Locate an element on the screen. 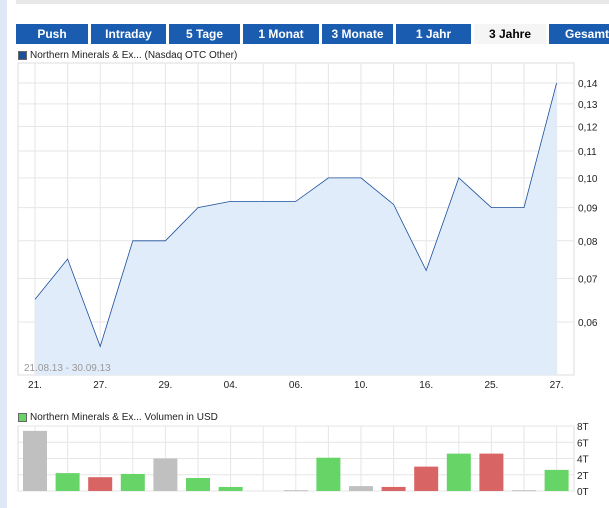 This screenshot has width=609, height=508. tab-3-jahre: 3 Jahre is located at coordinates (510, 34).